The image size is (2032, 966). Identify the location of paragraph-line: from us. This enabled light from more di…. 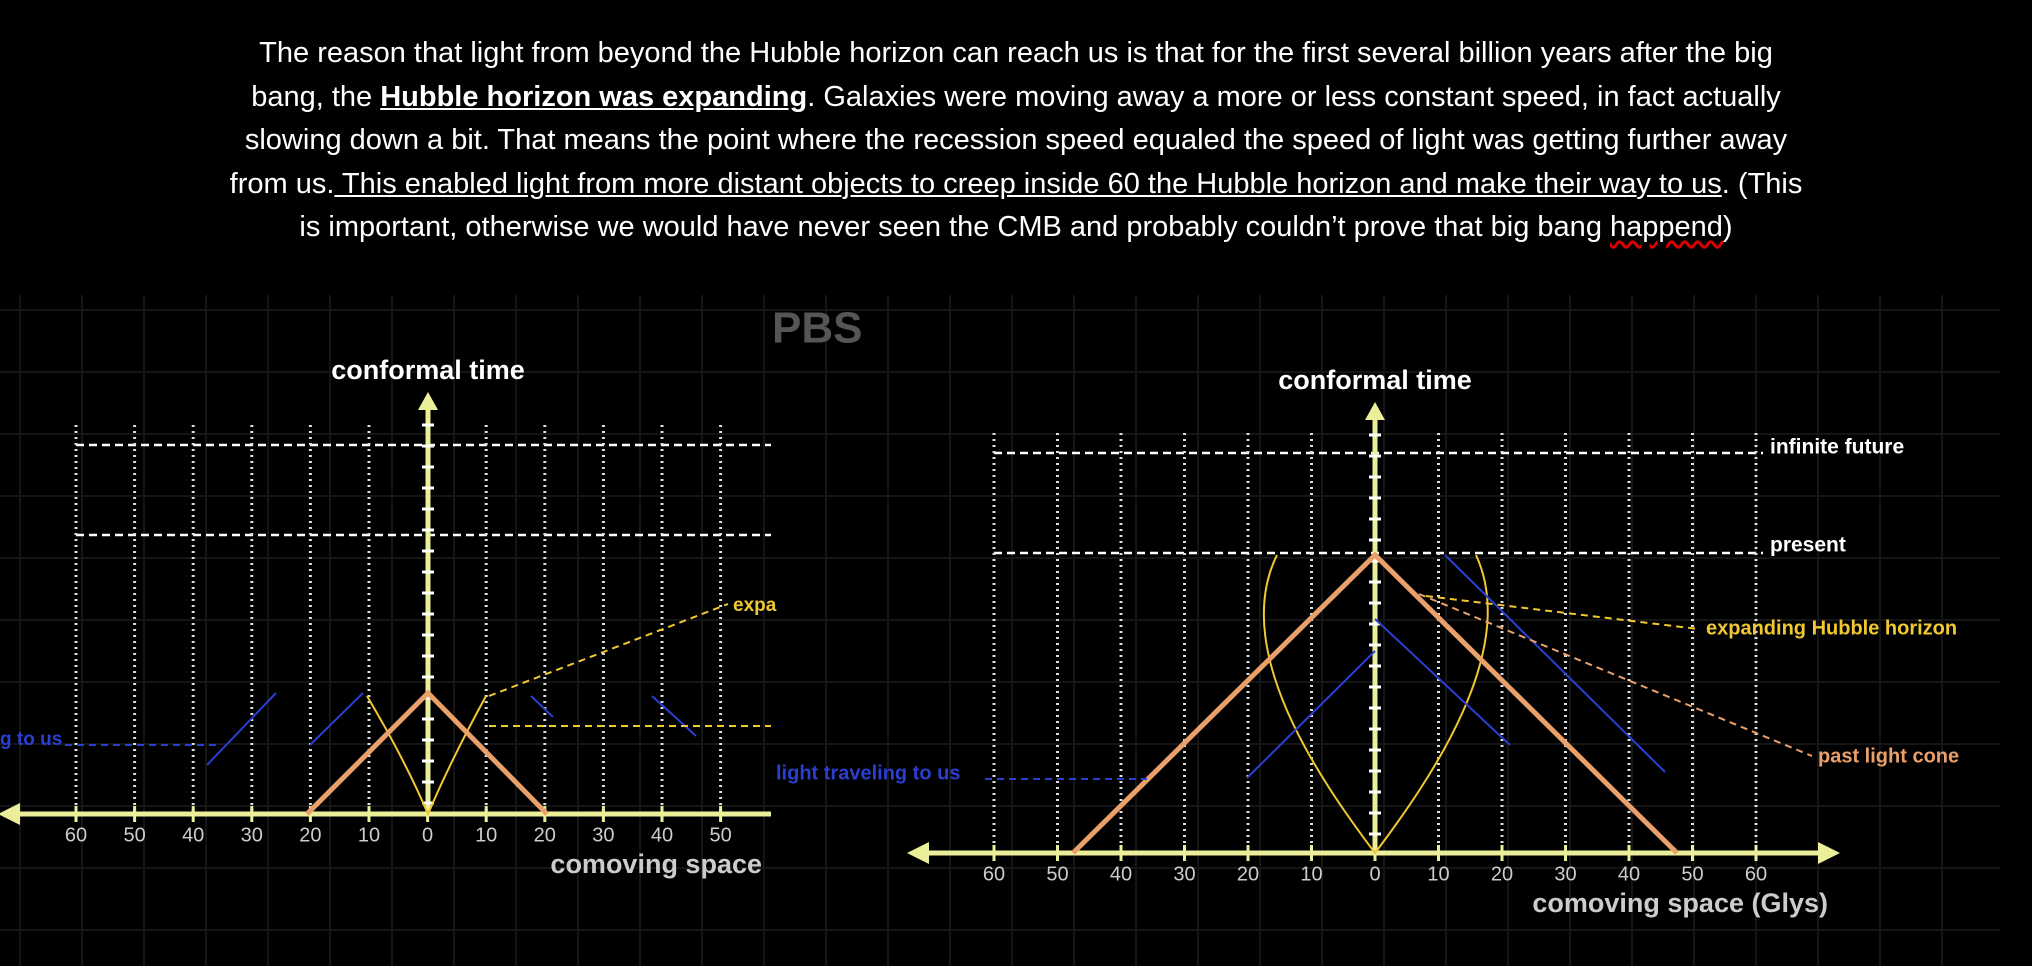
(1016, 185).